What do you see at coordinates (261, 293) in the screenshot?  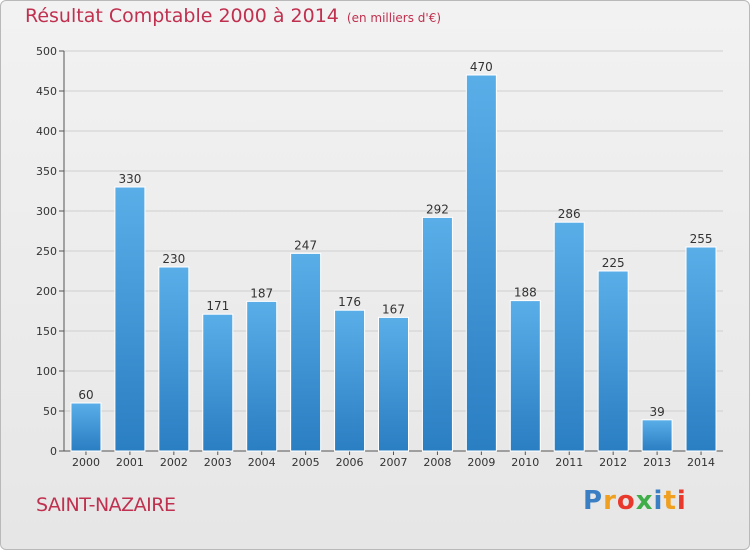 I see `data-label: 187` at bounding box center [261, 293].